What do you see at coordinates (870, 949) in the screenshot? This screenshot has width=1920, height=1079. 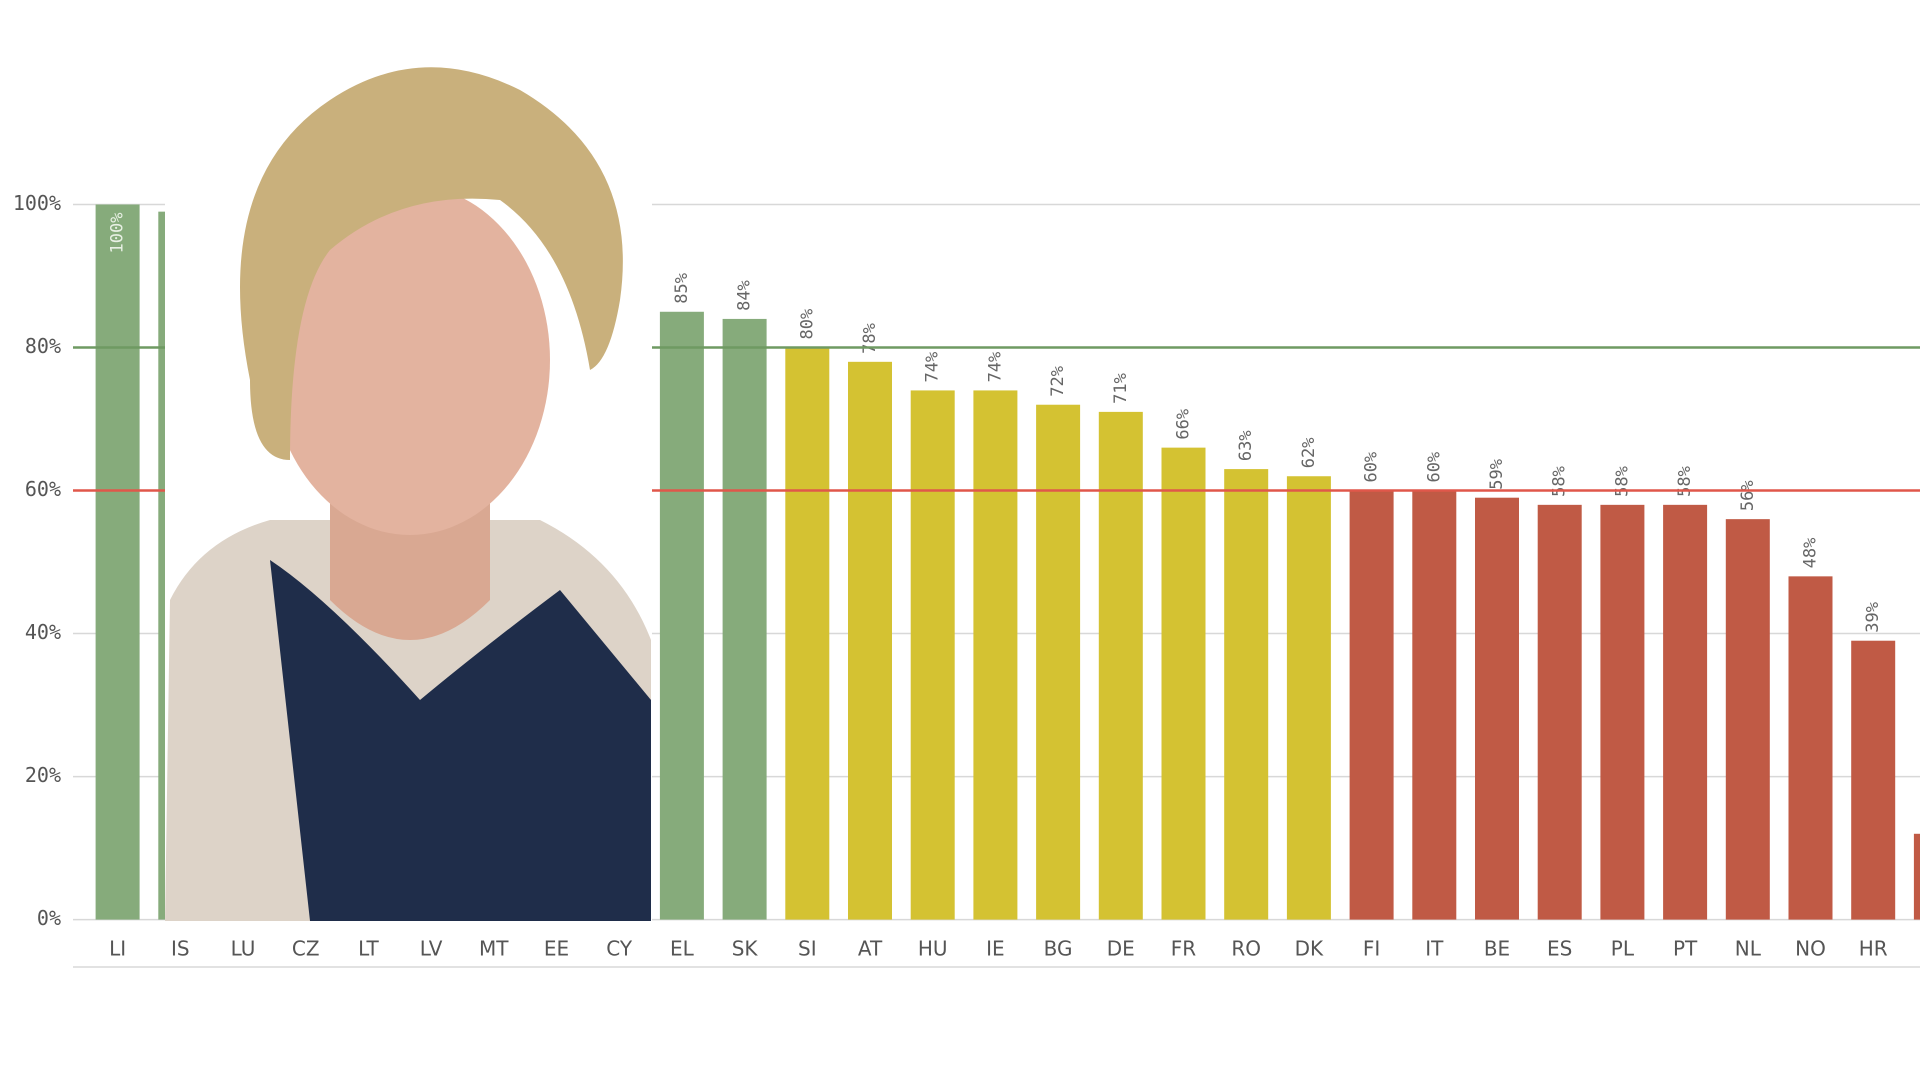 I see `x-tick-label: AT` at bounding box center [870, 949].